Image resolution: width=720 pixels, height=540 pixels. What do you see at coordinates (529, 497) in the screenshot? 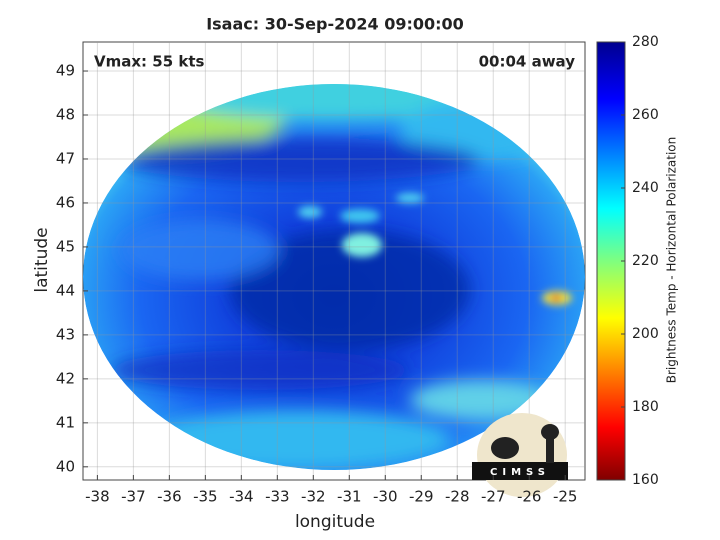
I see `x-tick-label: -26` at bounding box center [529, 497].